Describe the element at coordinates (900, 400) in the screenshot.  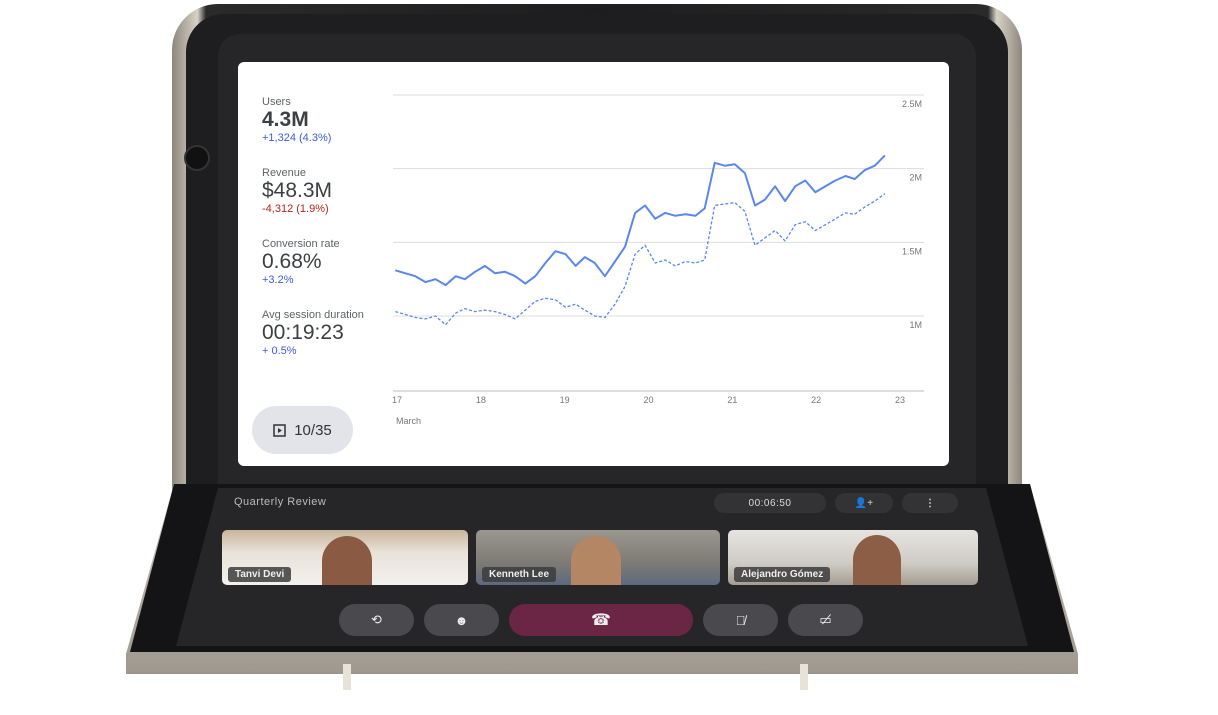
I see `x-tick-label: 23` at that location.